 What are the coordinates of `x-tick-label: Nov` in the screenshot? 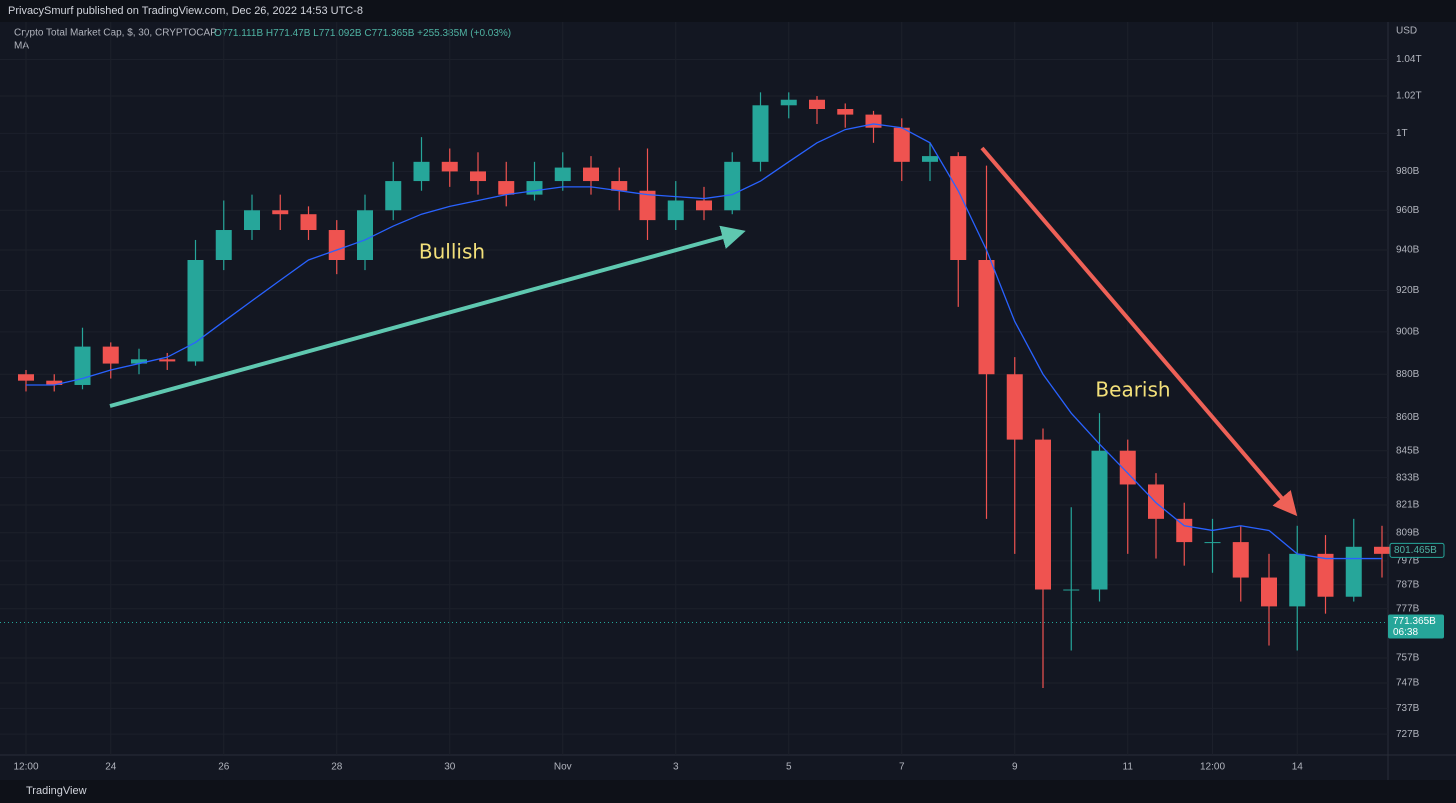 It's located at (563, 767).